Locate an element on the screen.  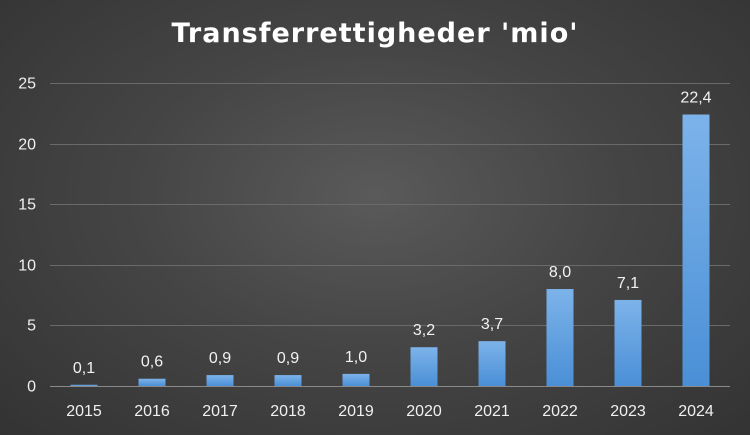
bar-2015 is located at coordinates (84, 385).